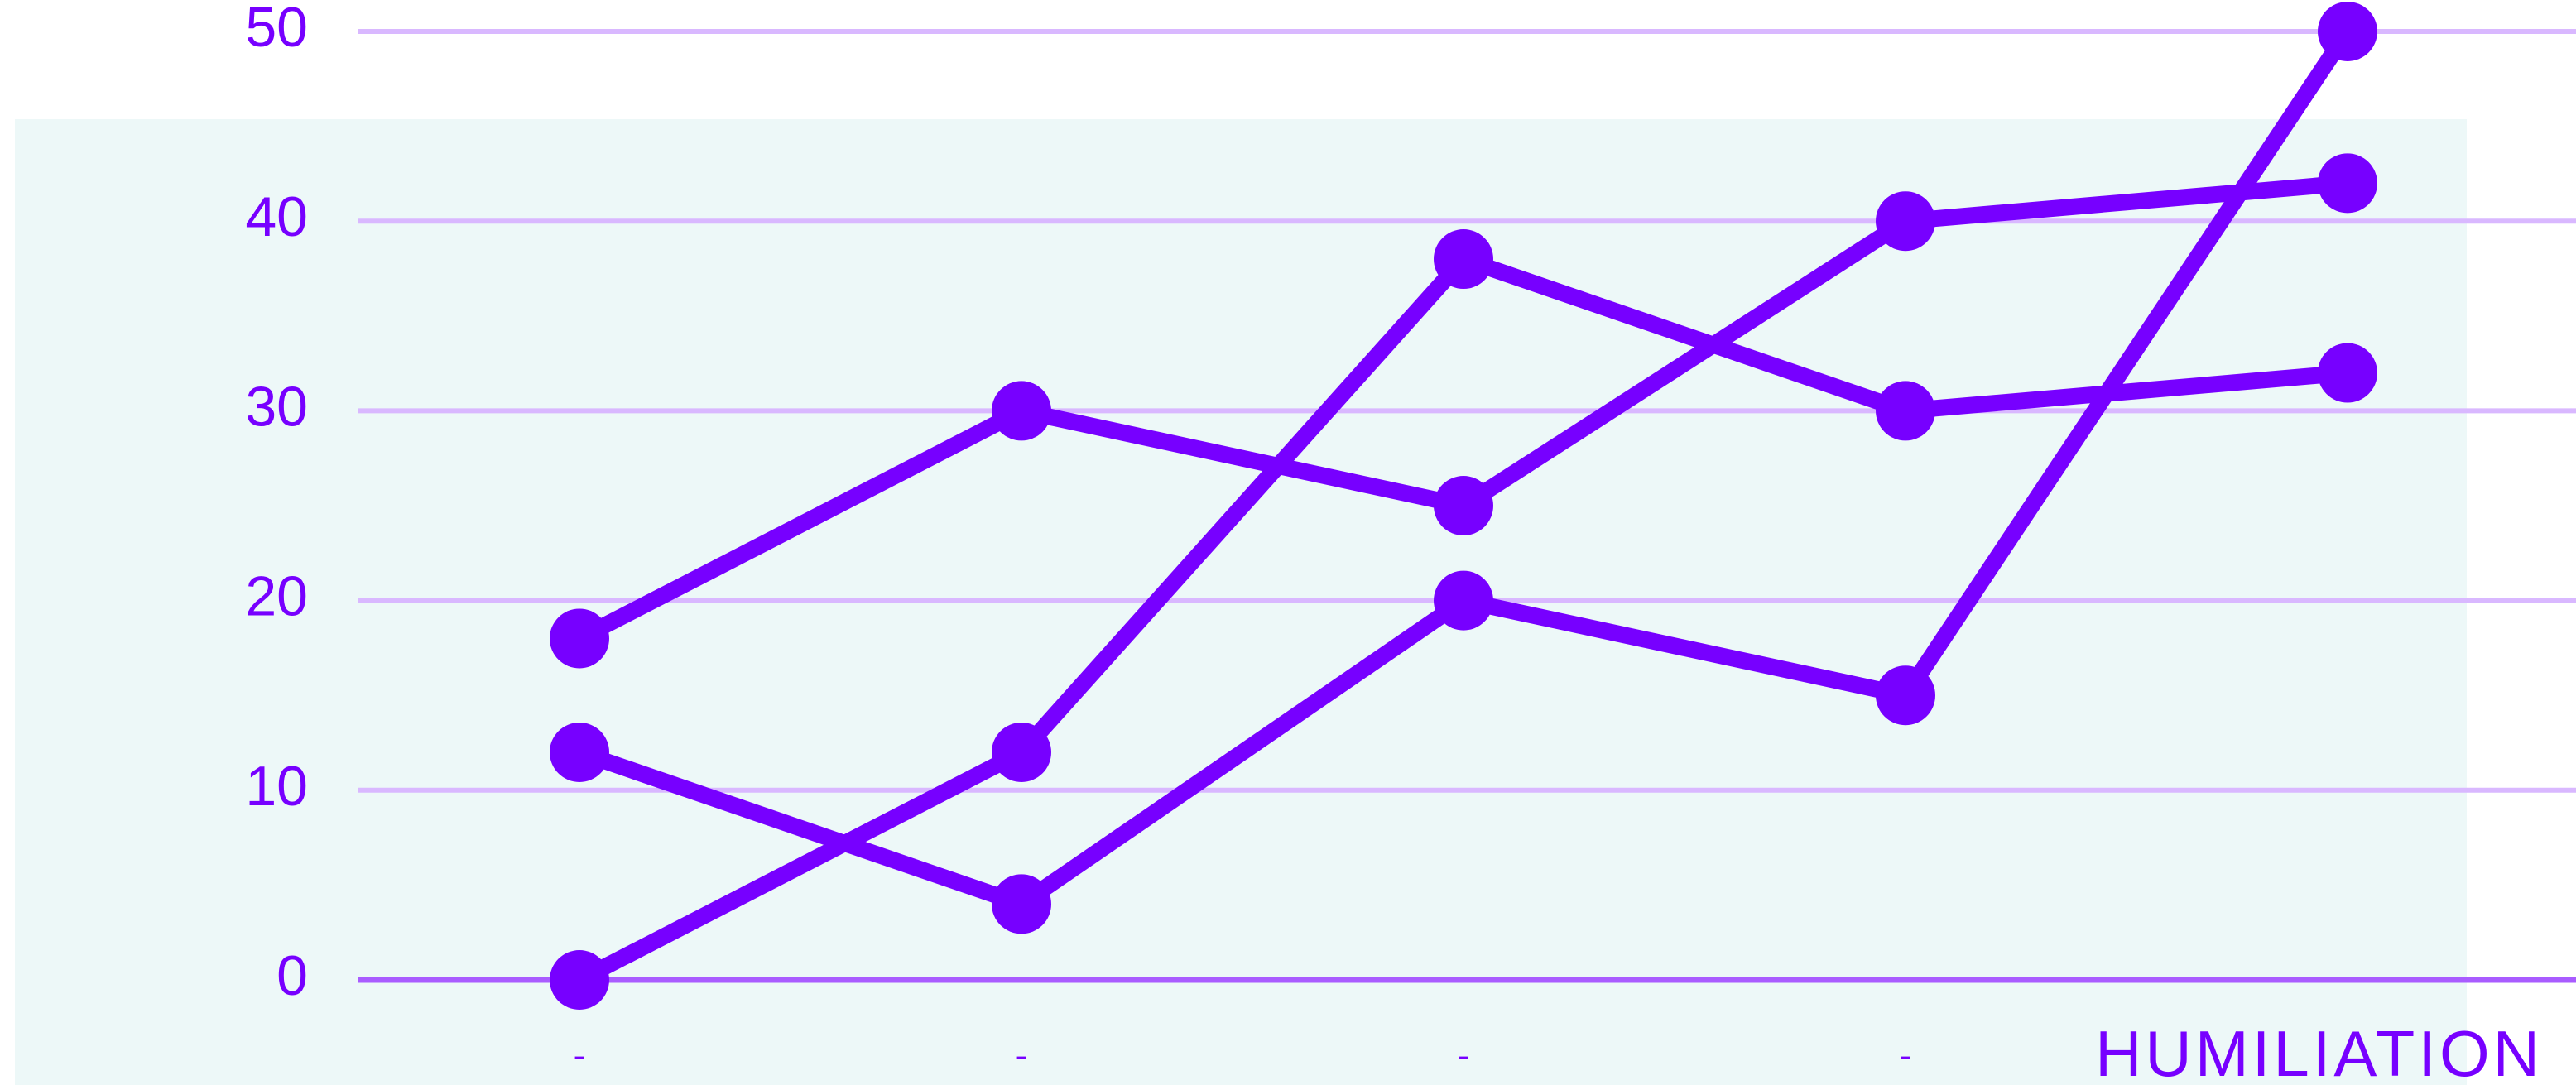  I want to click on x-axis-label: HUMILIATION, so click(2319, 1051).